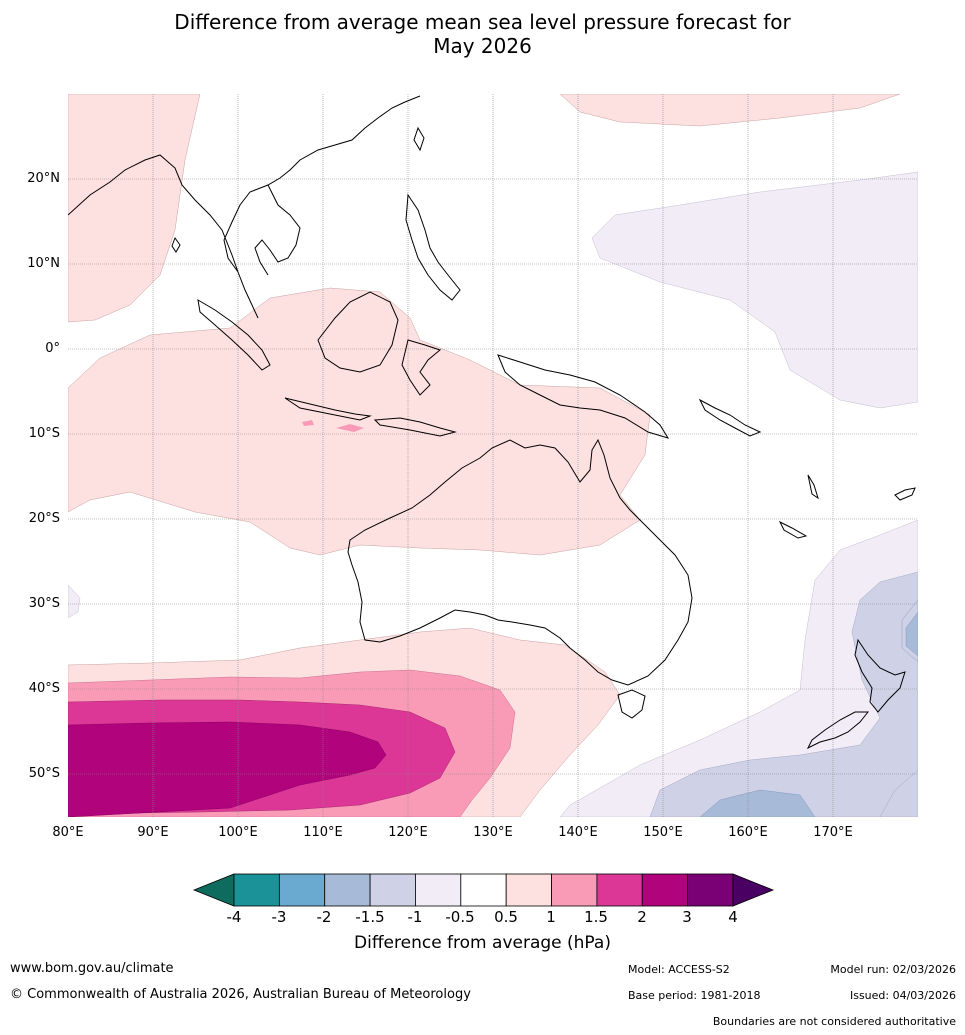  Describe the element at coordinates (68, 832) in the screenshot. I see `lon-label-80e: 80°E` at that location.